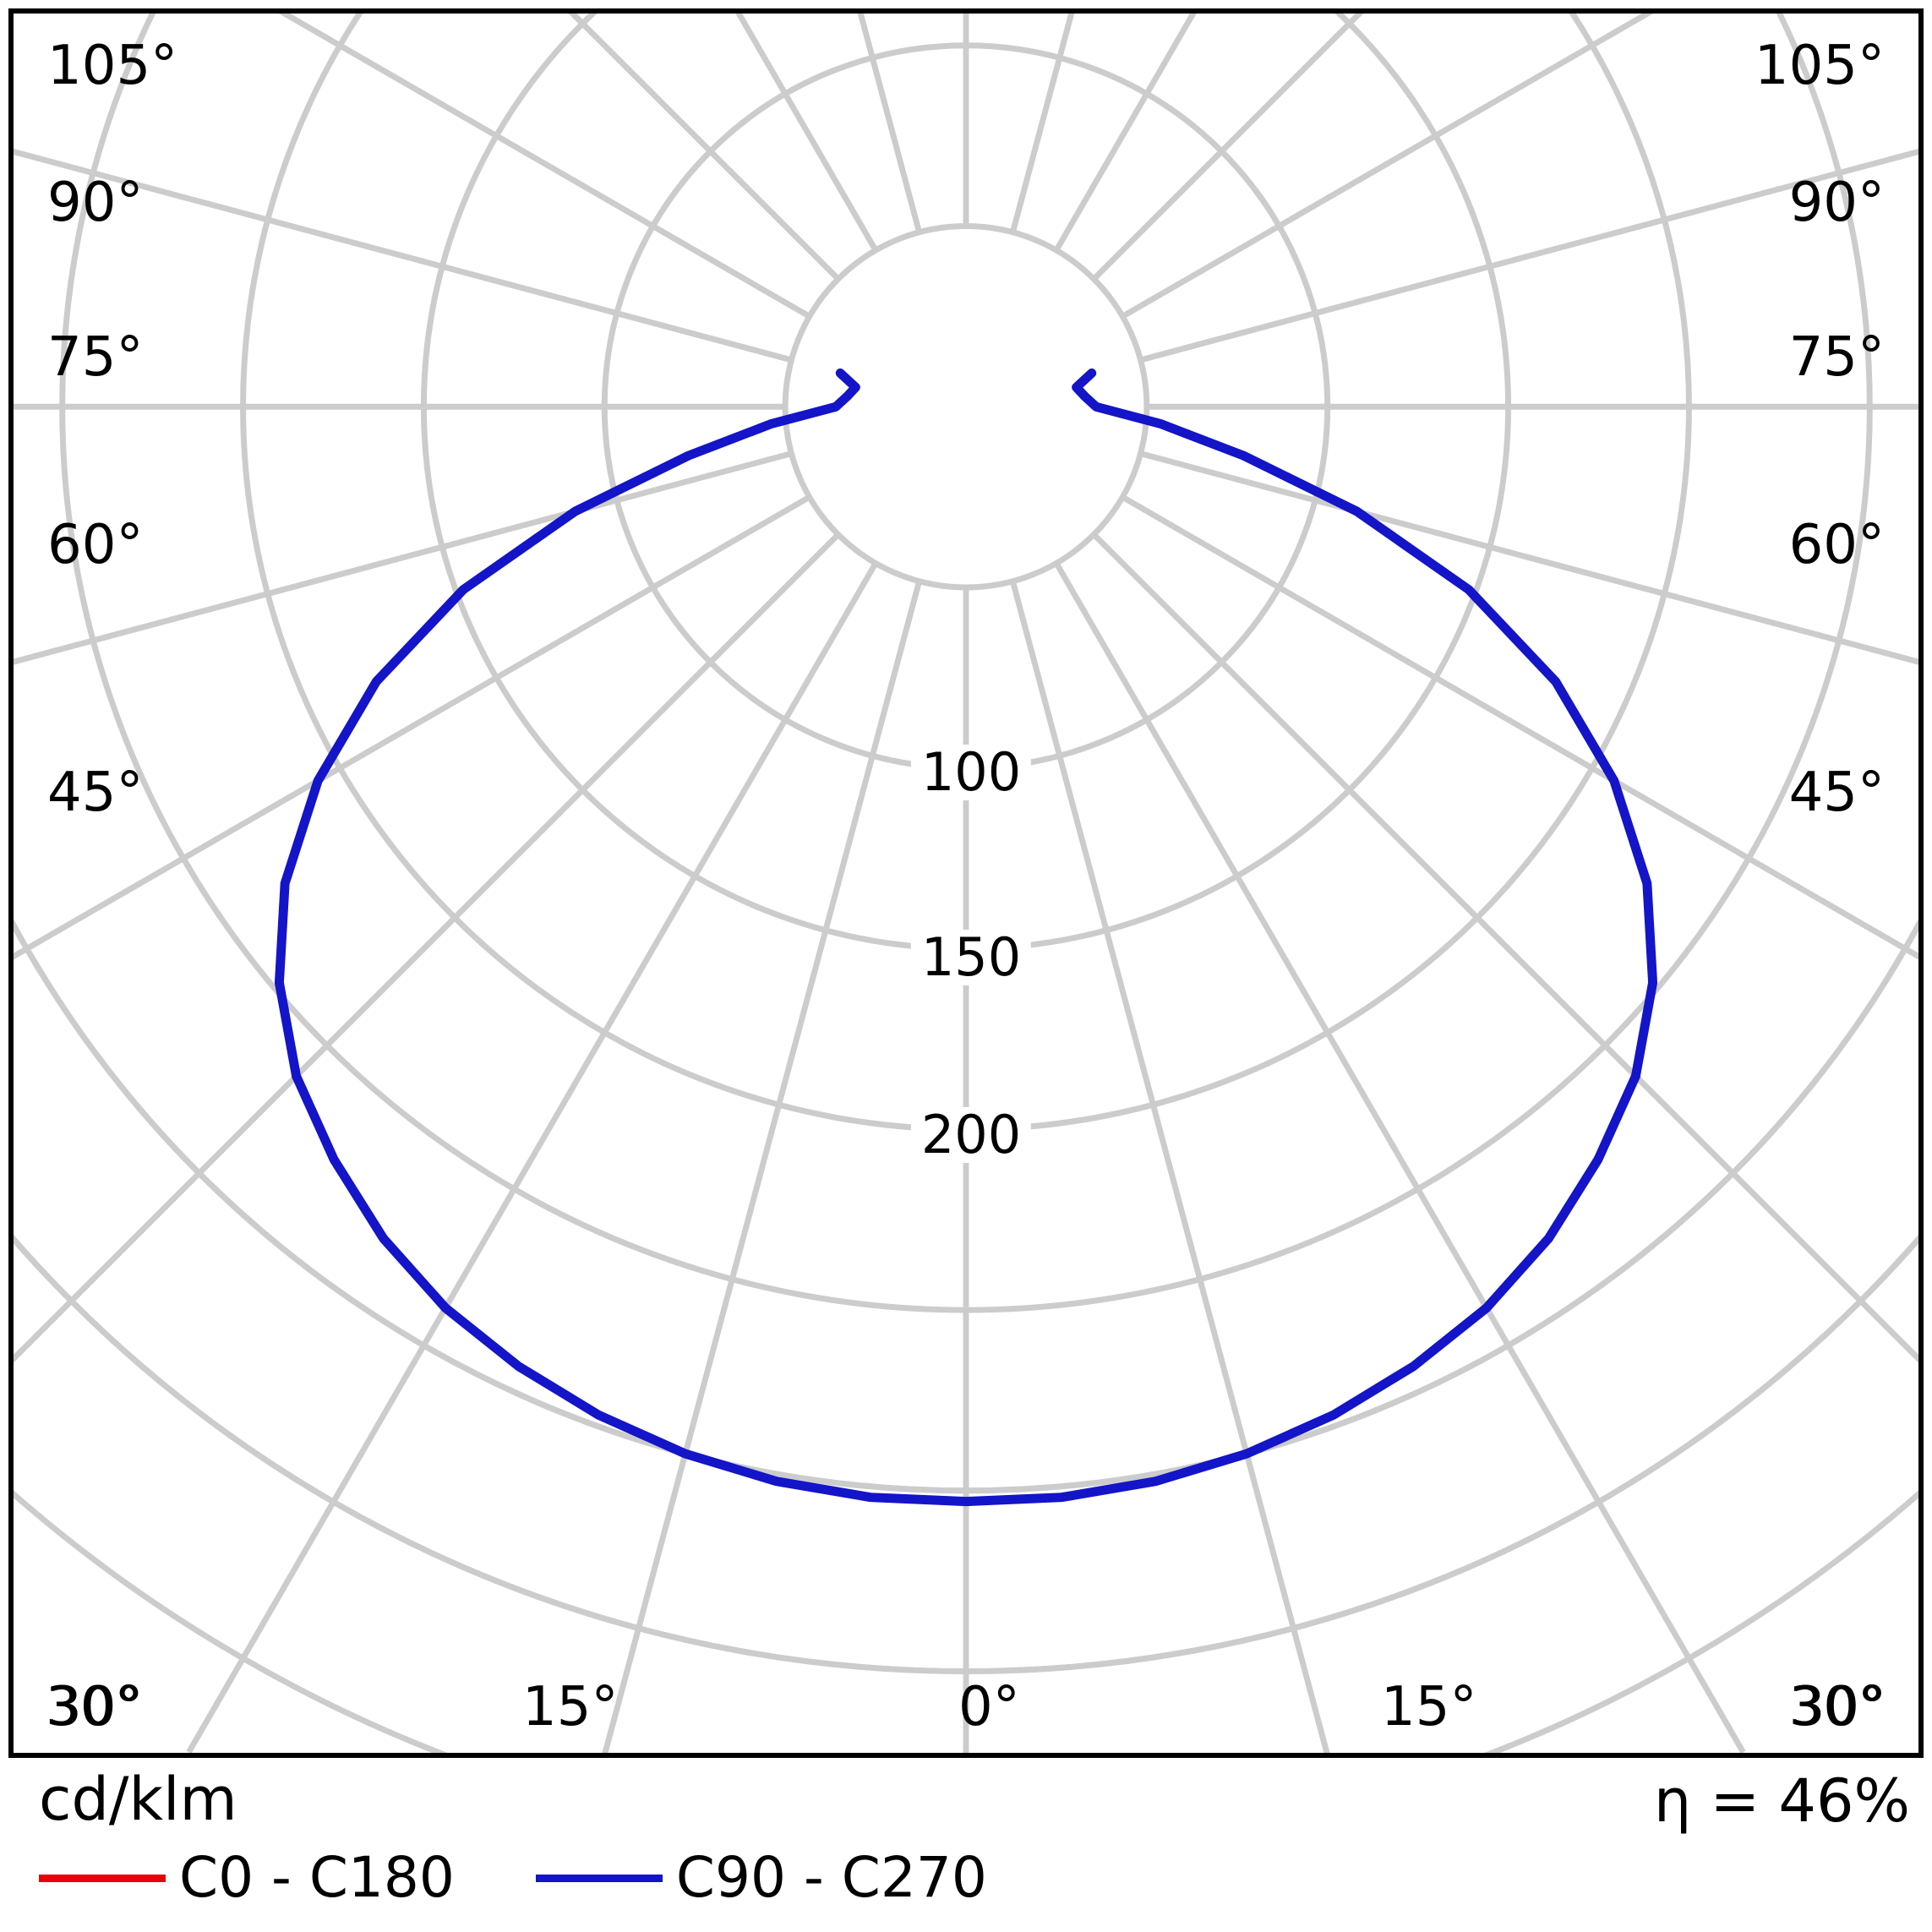 The width and height of the screenshot is (1932, 1932). I want to click on angle-label-left-30: 30°, so click(95, 1707).